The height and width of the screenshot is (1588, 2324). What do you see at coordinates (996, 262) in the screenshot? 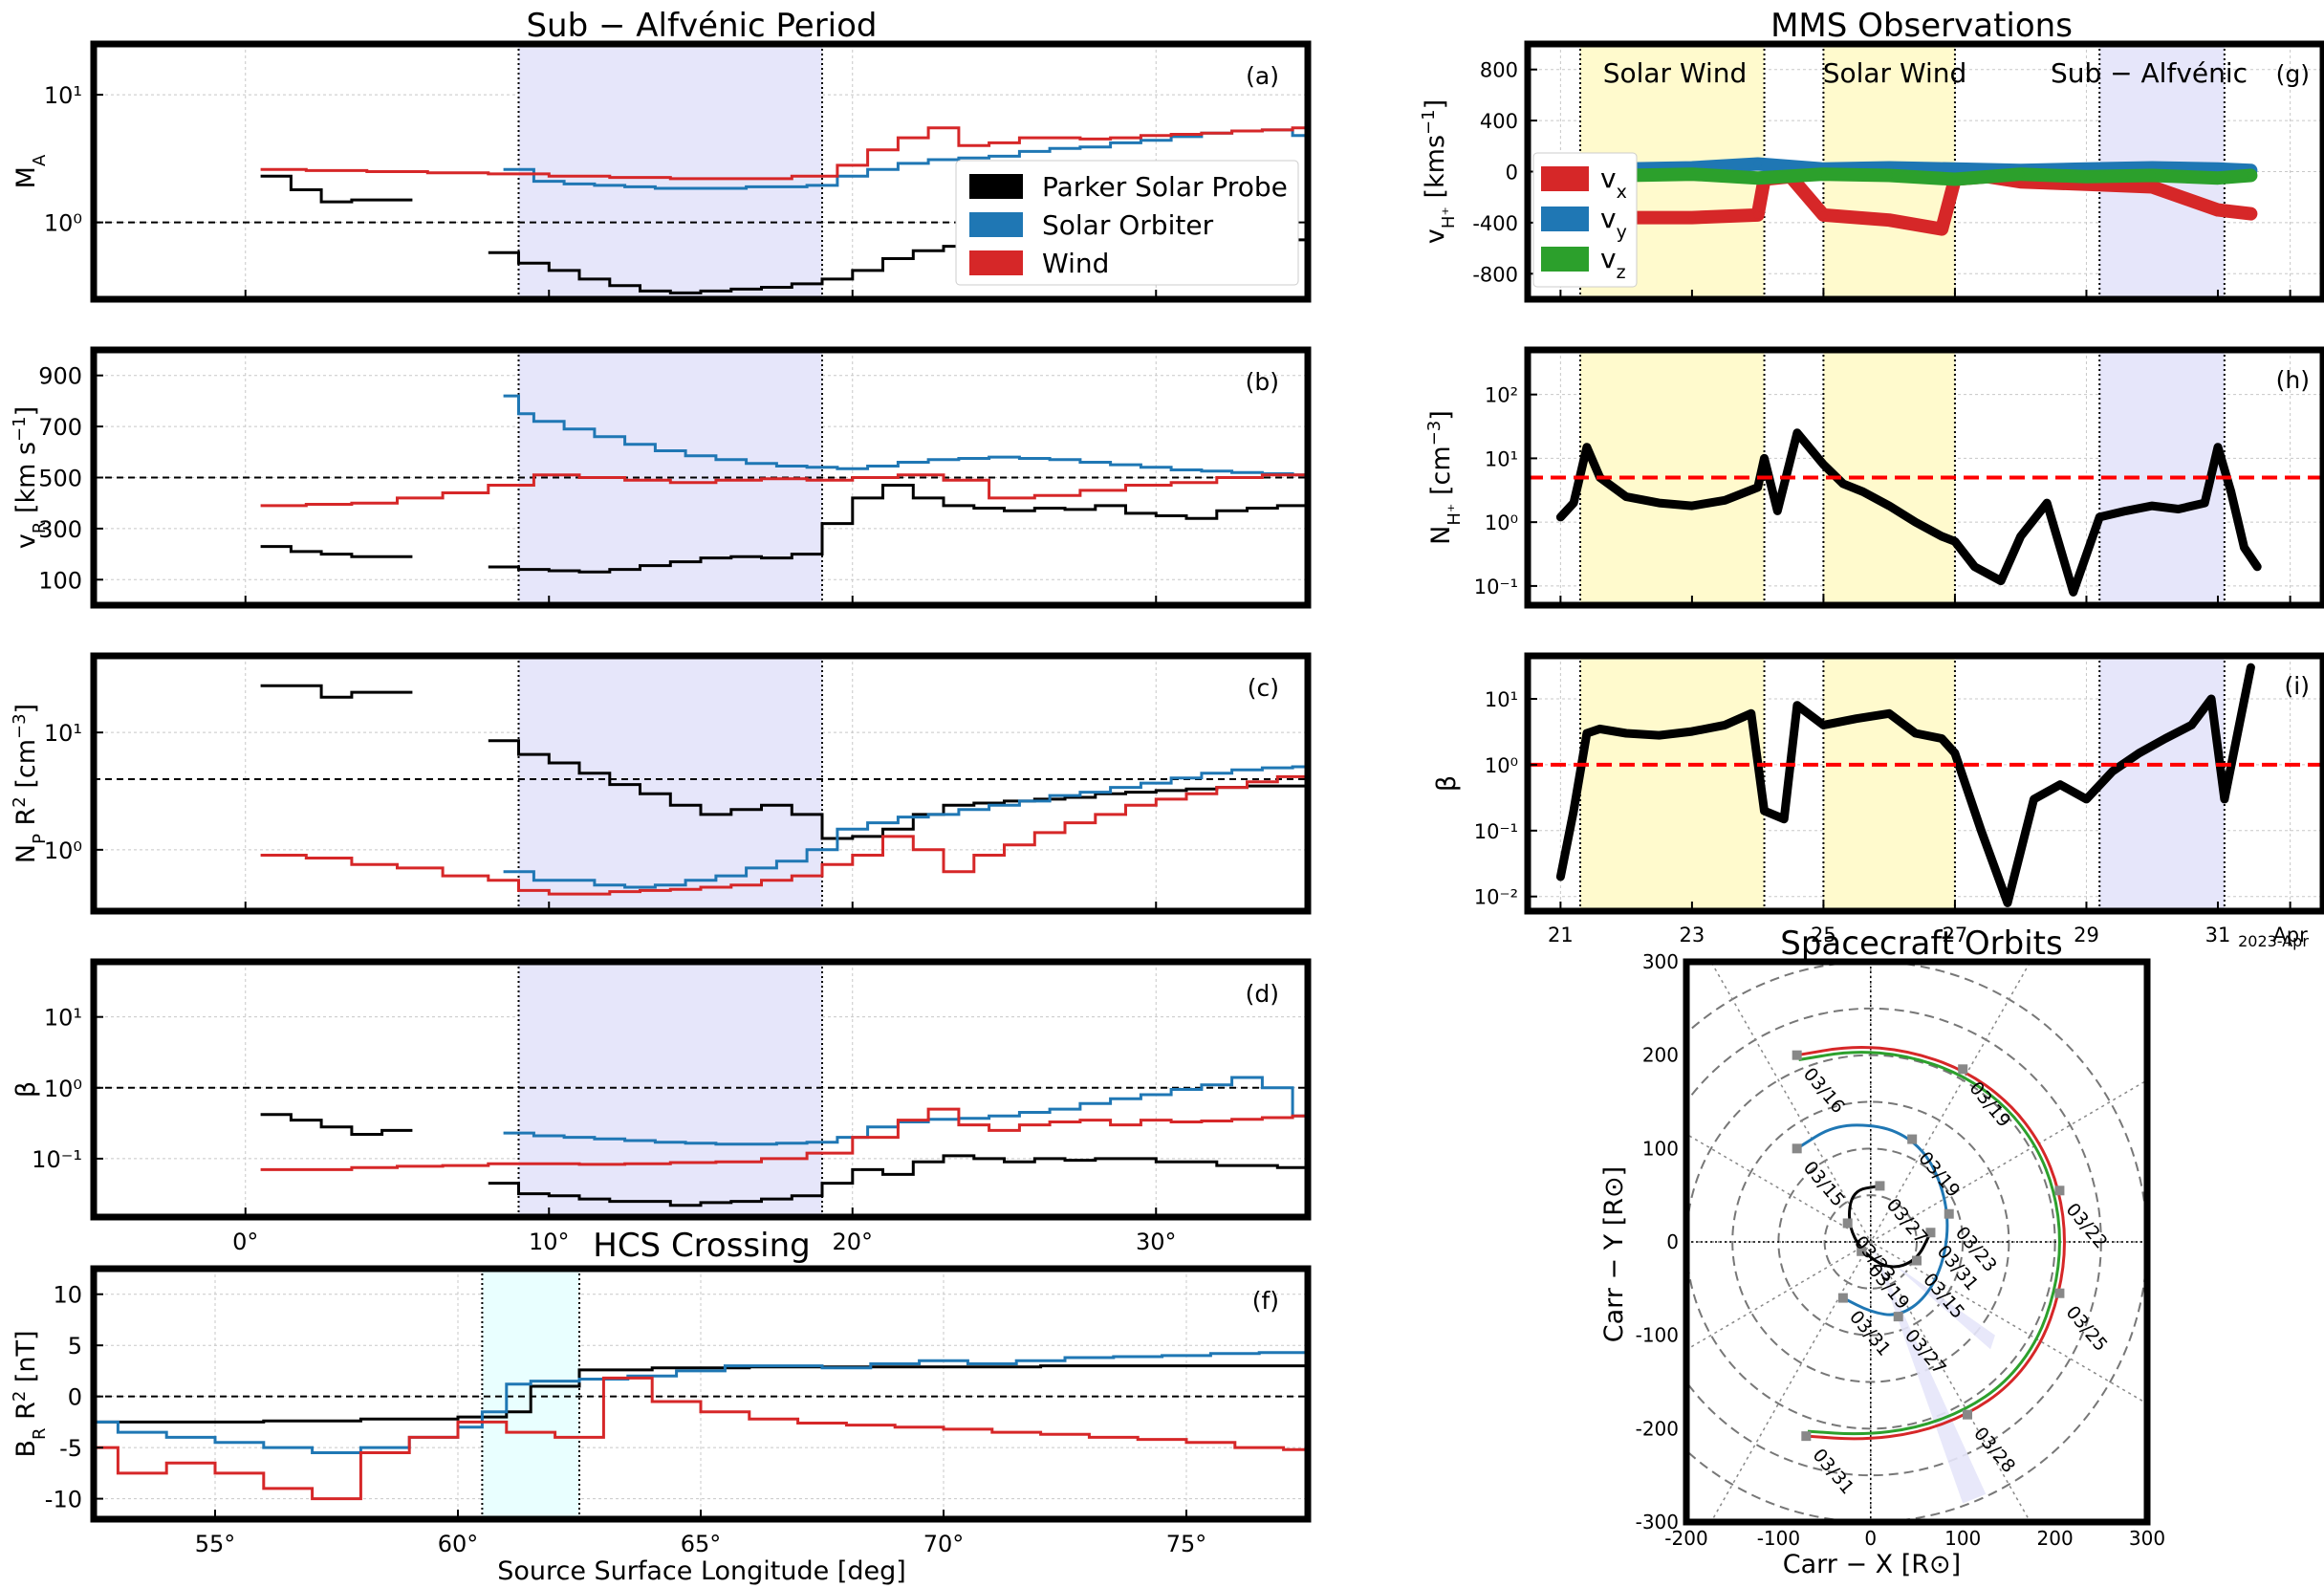
I see `legend-swatch` at bounding box center [996, 262].